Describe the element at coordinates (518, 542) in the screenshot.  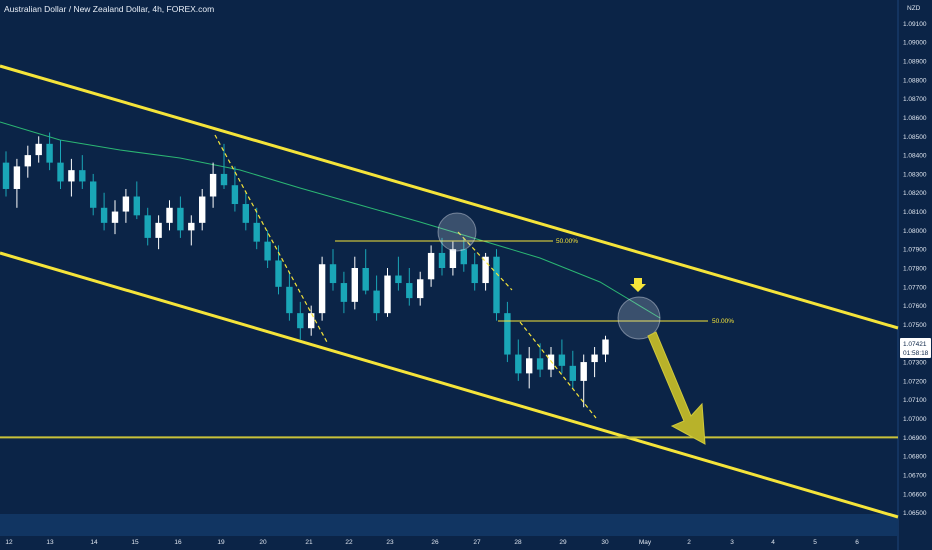
I see `time-tick-label: 28` at that location.